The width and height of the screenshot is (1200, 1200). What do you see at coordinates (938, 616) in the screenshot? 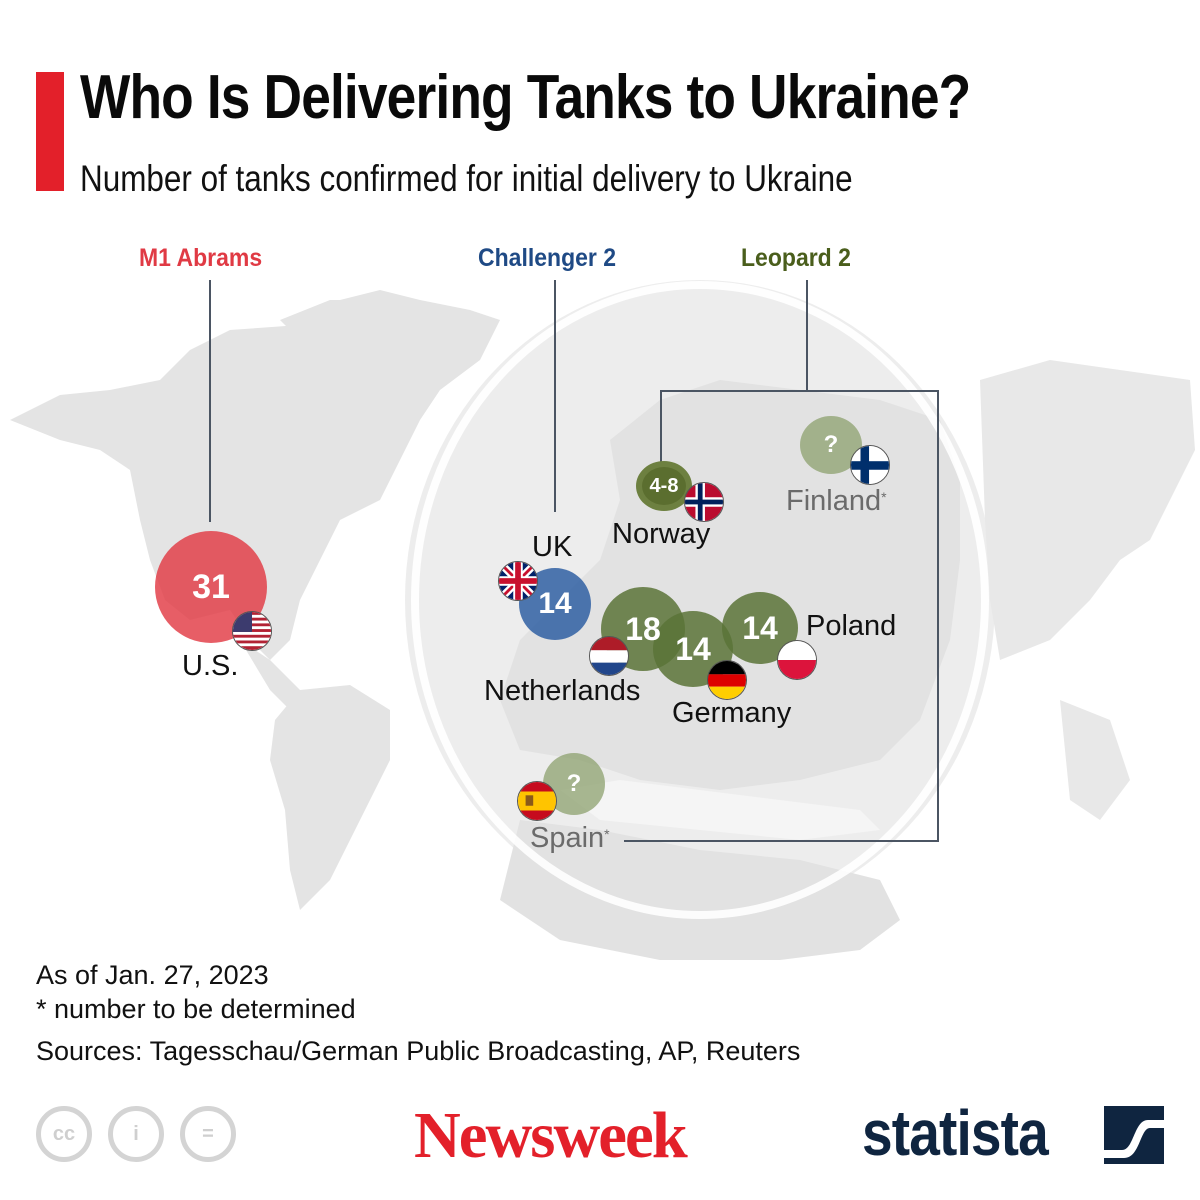
I see `connector-leopard-right` at bounding box center [938, 616].